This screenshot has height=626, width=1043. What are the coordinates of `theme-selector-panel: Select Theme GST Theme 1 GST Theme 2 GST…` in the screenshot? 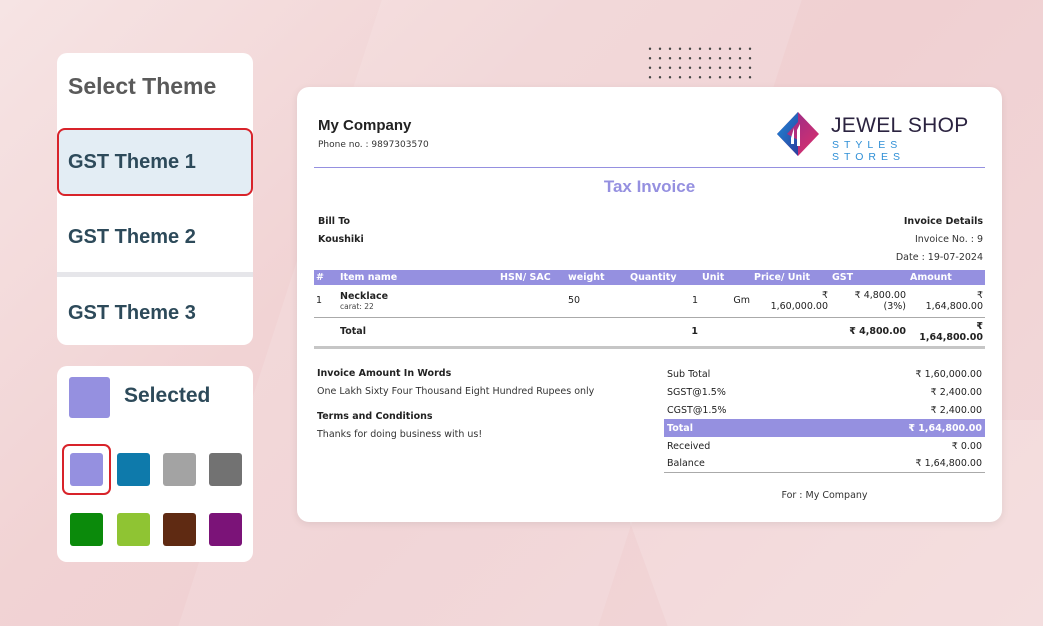 It's located at (155, 199).